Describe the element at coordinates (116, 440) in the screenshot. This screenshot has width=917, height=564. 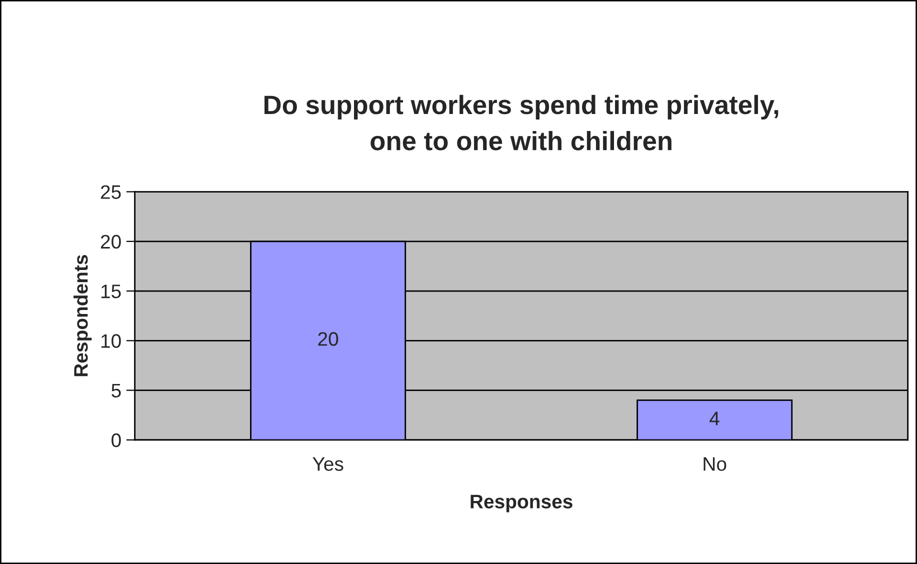
I see `y-tick-label: 0` at that location.